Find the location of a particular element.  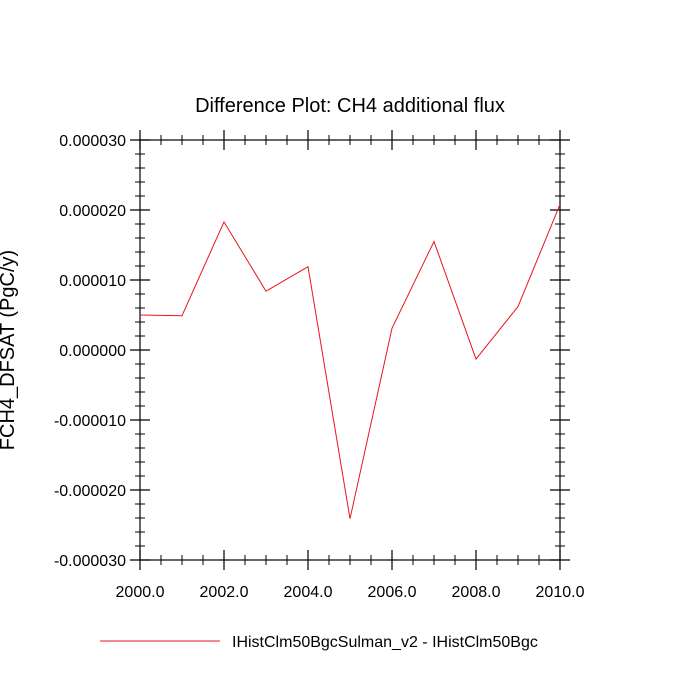

x-tick-label: 2002.0 is located at coordinates (224, 592).